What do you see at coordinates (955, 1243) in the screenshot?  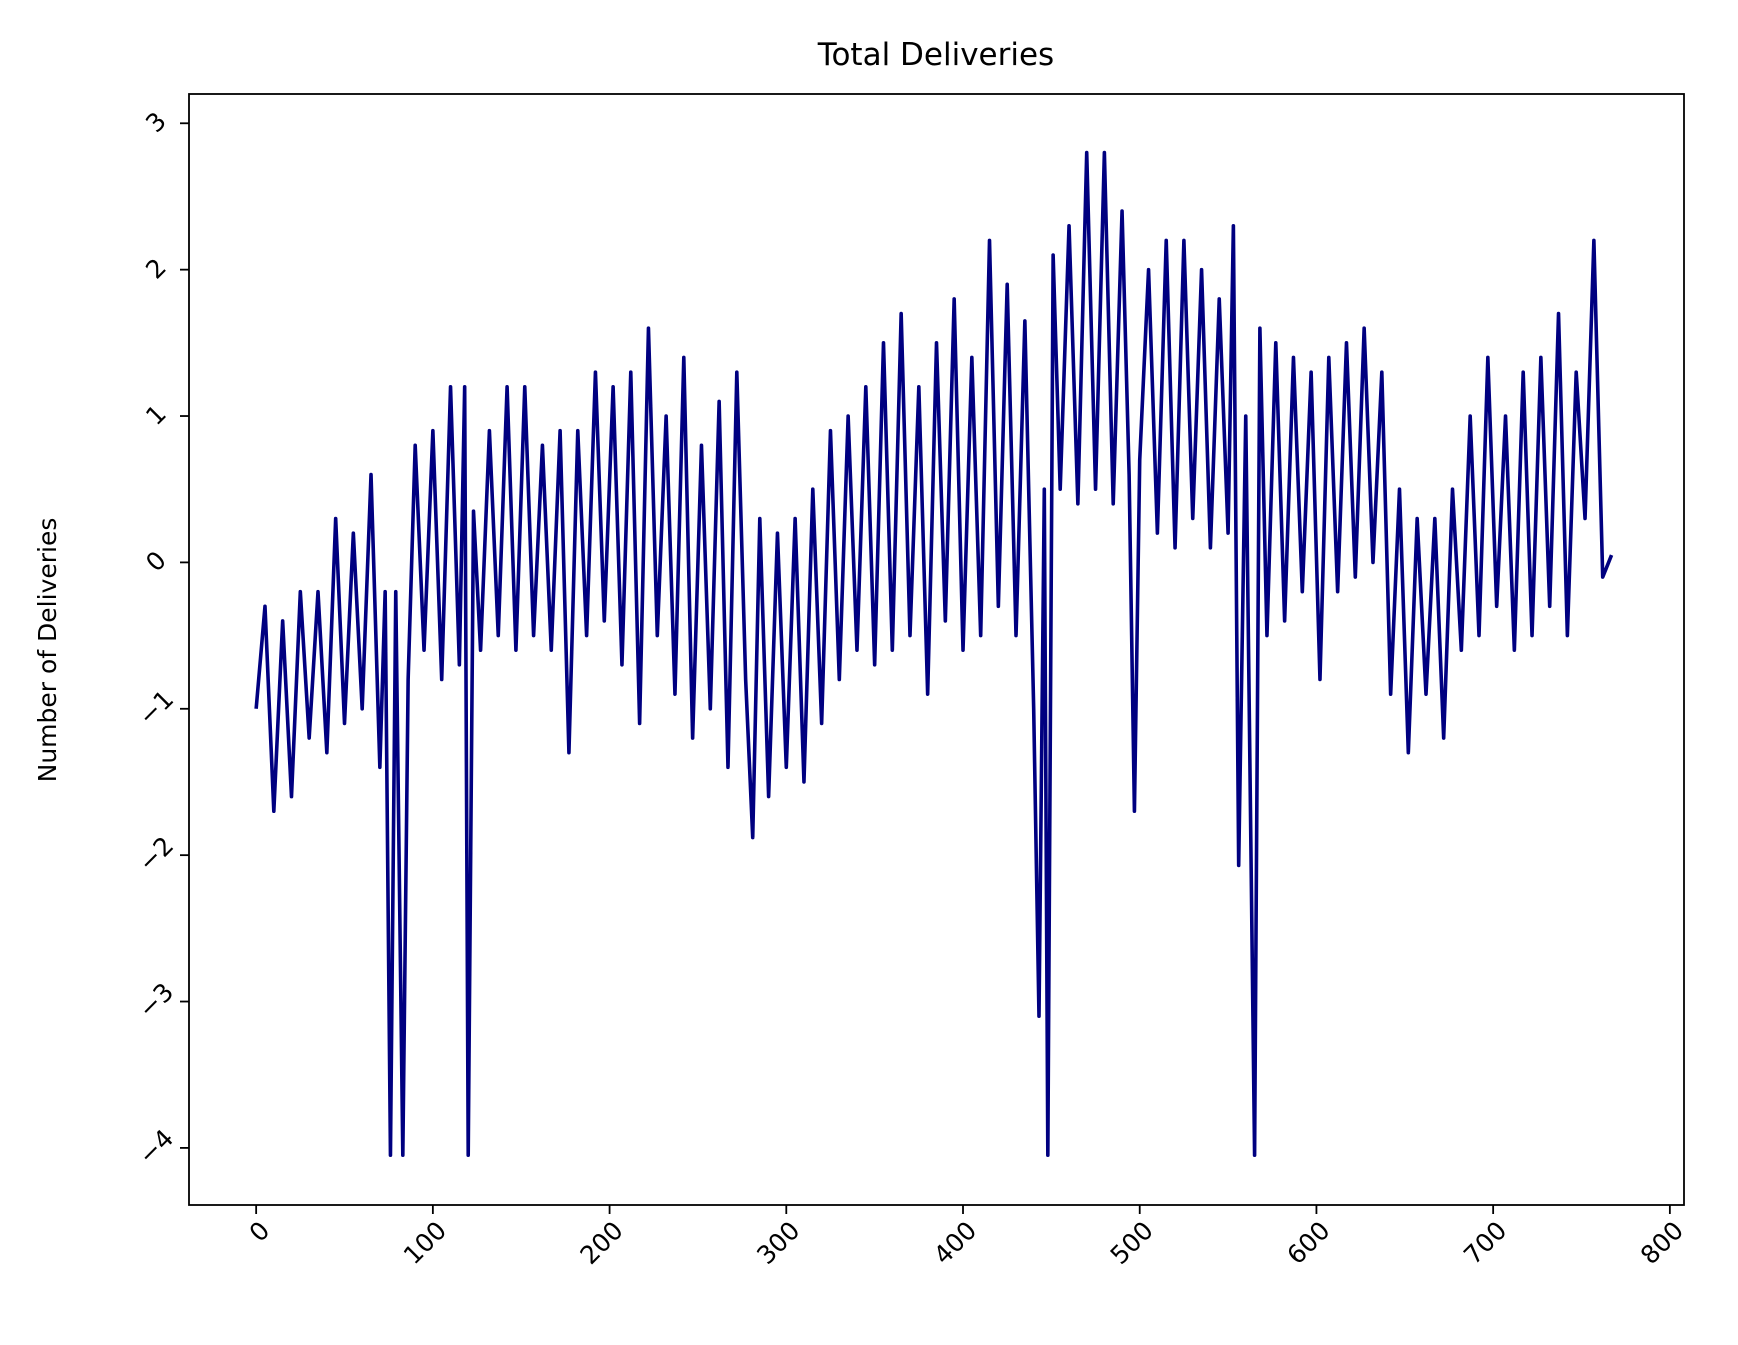 I see `x-tick-label: 400` at bounding box center [955, 1243].